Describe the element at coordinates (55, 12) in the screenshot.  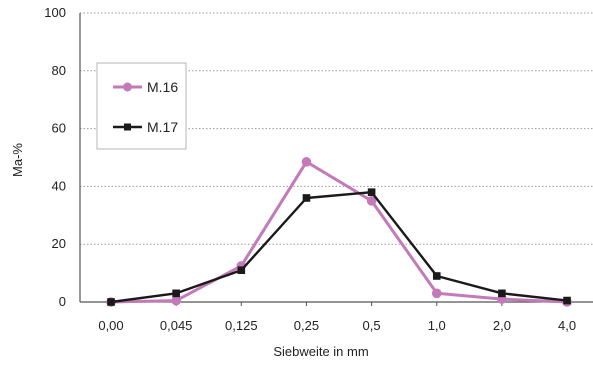
I see `y-tick-label: 100` at that location.